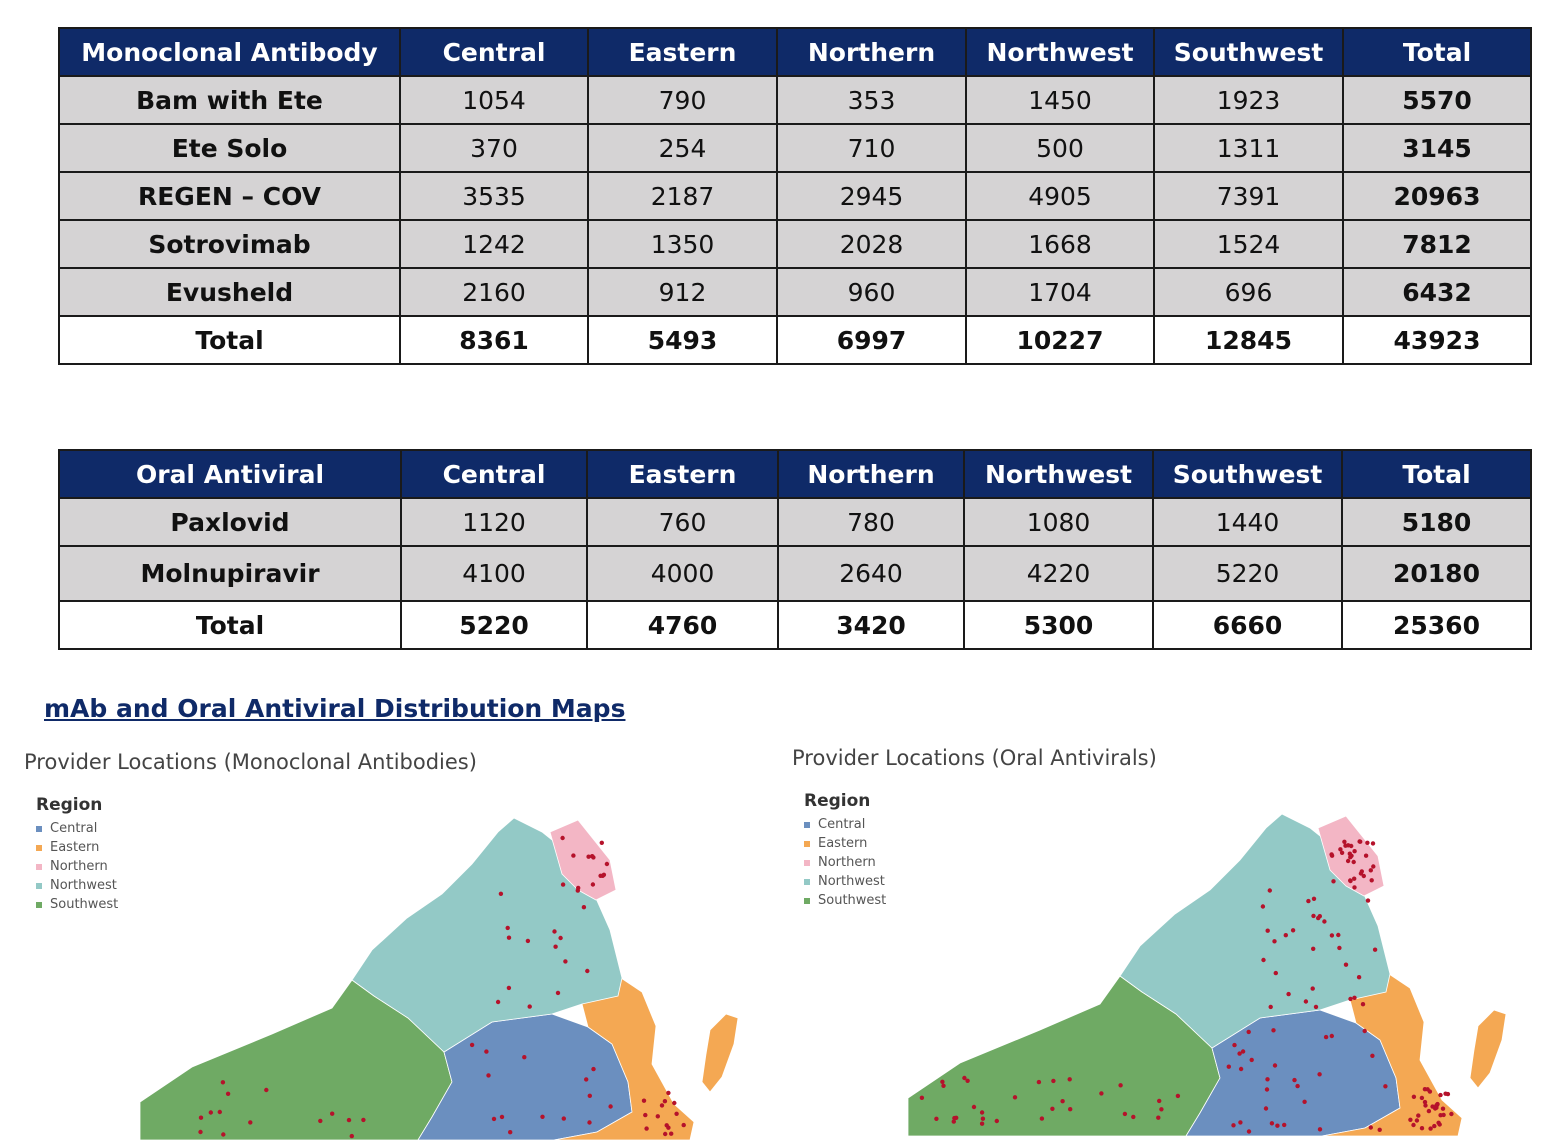 This screenshot has width=1548, height=1148. Describe the element at coordinates (871, 292) in the screenshot. I see `table-cell: 960` at that location.